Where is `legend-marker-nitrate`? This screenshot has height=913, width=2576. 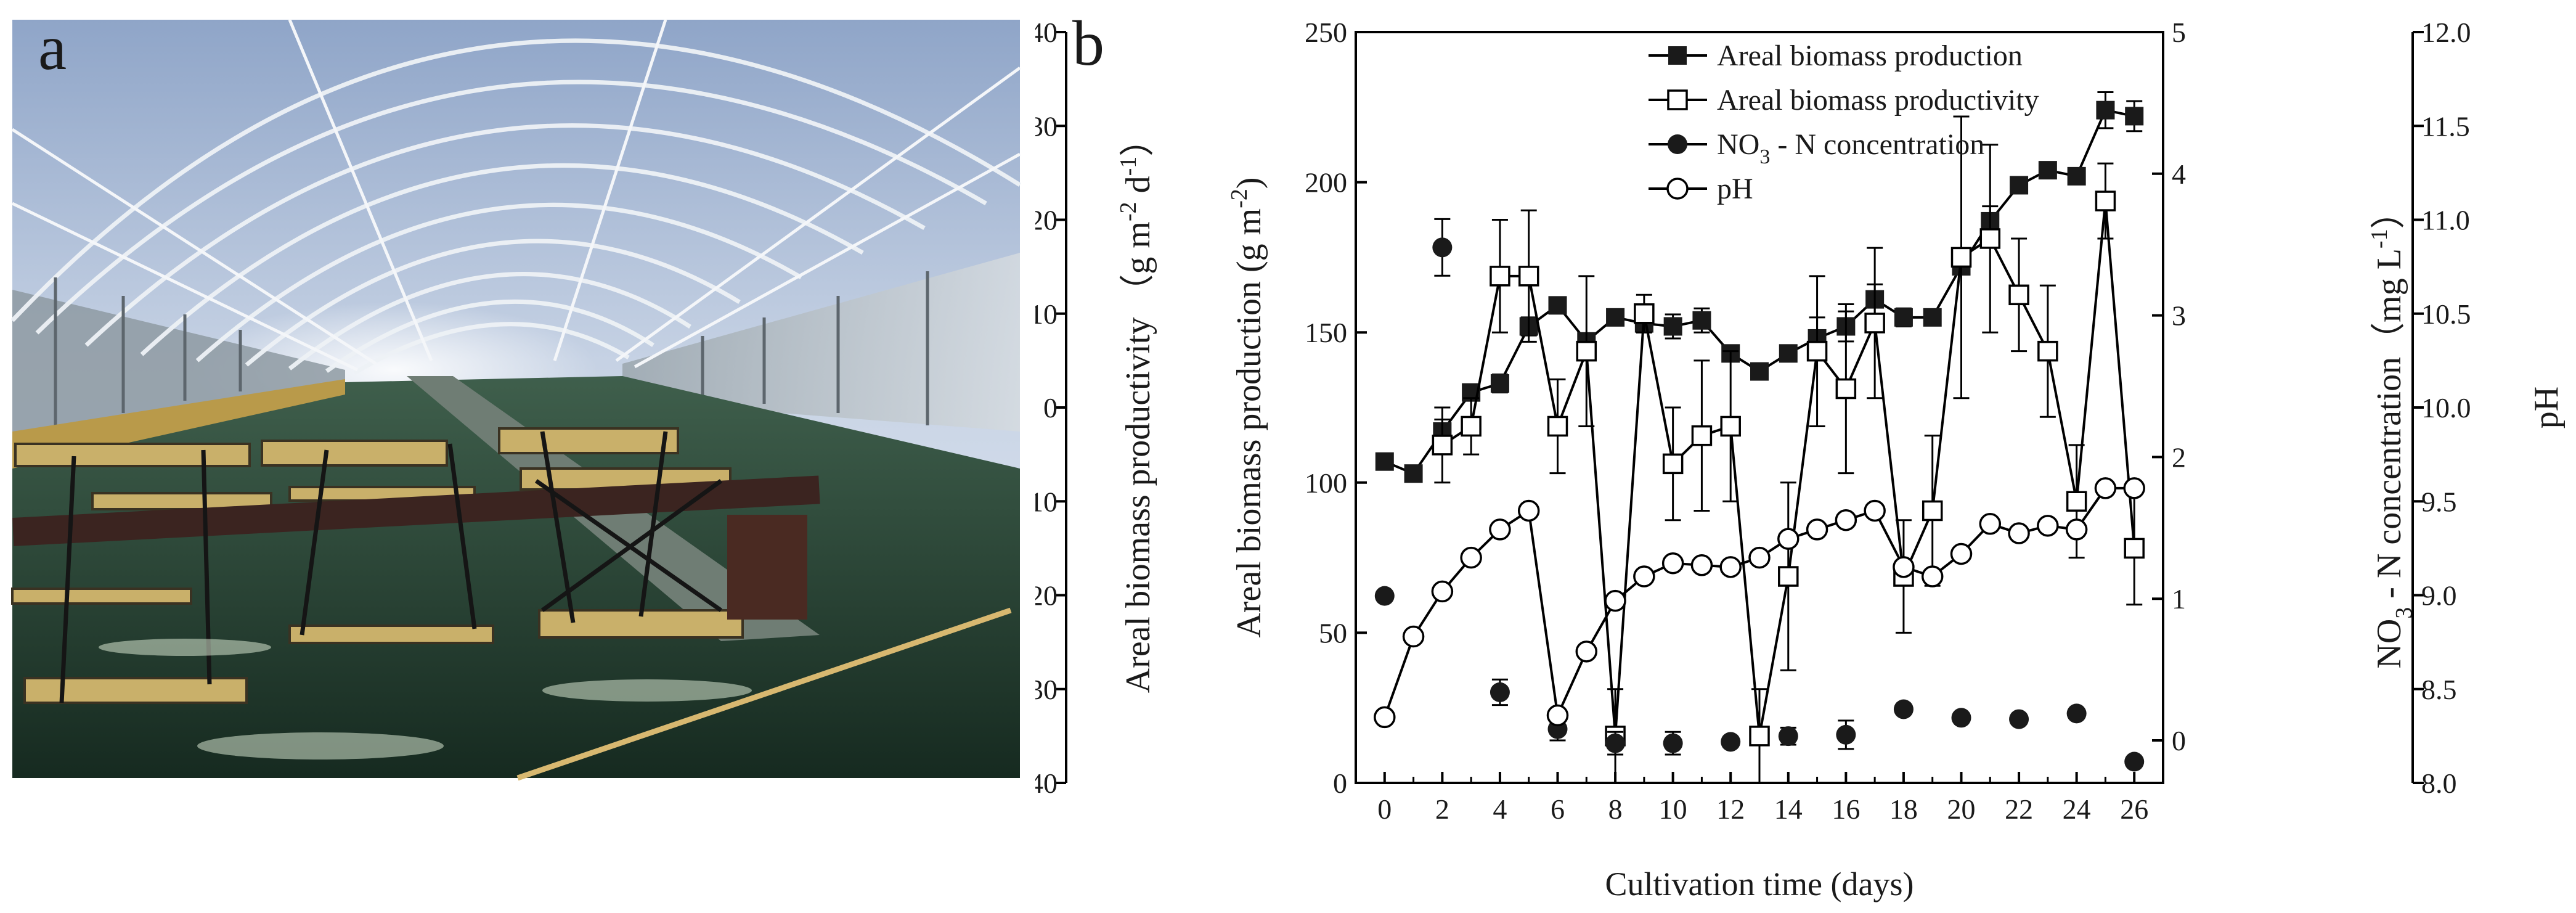 legend-marker-nitrate is located at coordinates (1678, 144).